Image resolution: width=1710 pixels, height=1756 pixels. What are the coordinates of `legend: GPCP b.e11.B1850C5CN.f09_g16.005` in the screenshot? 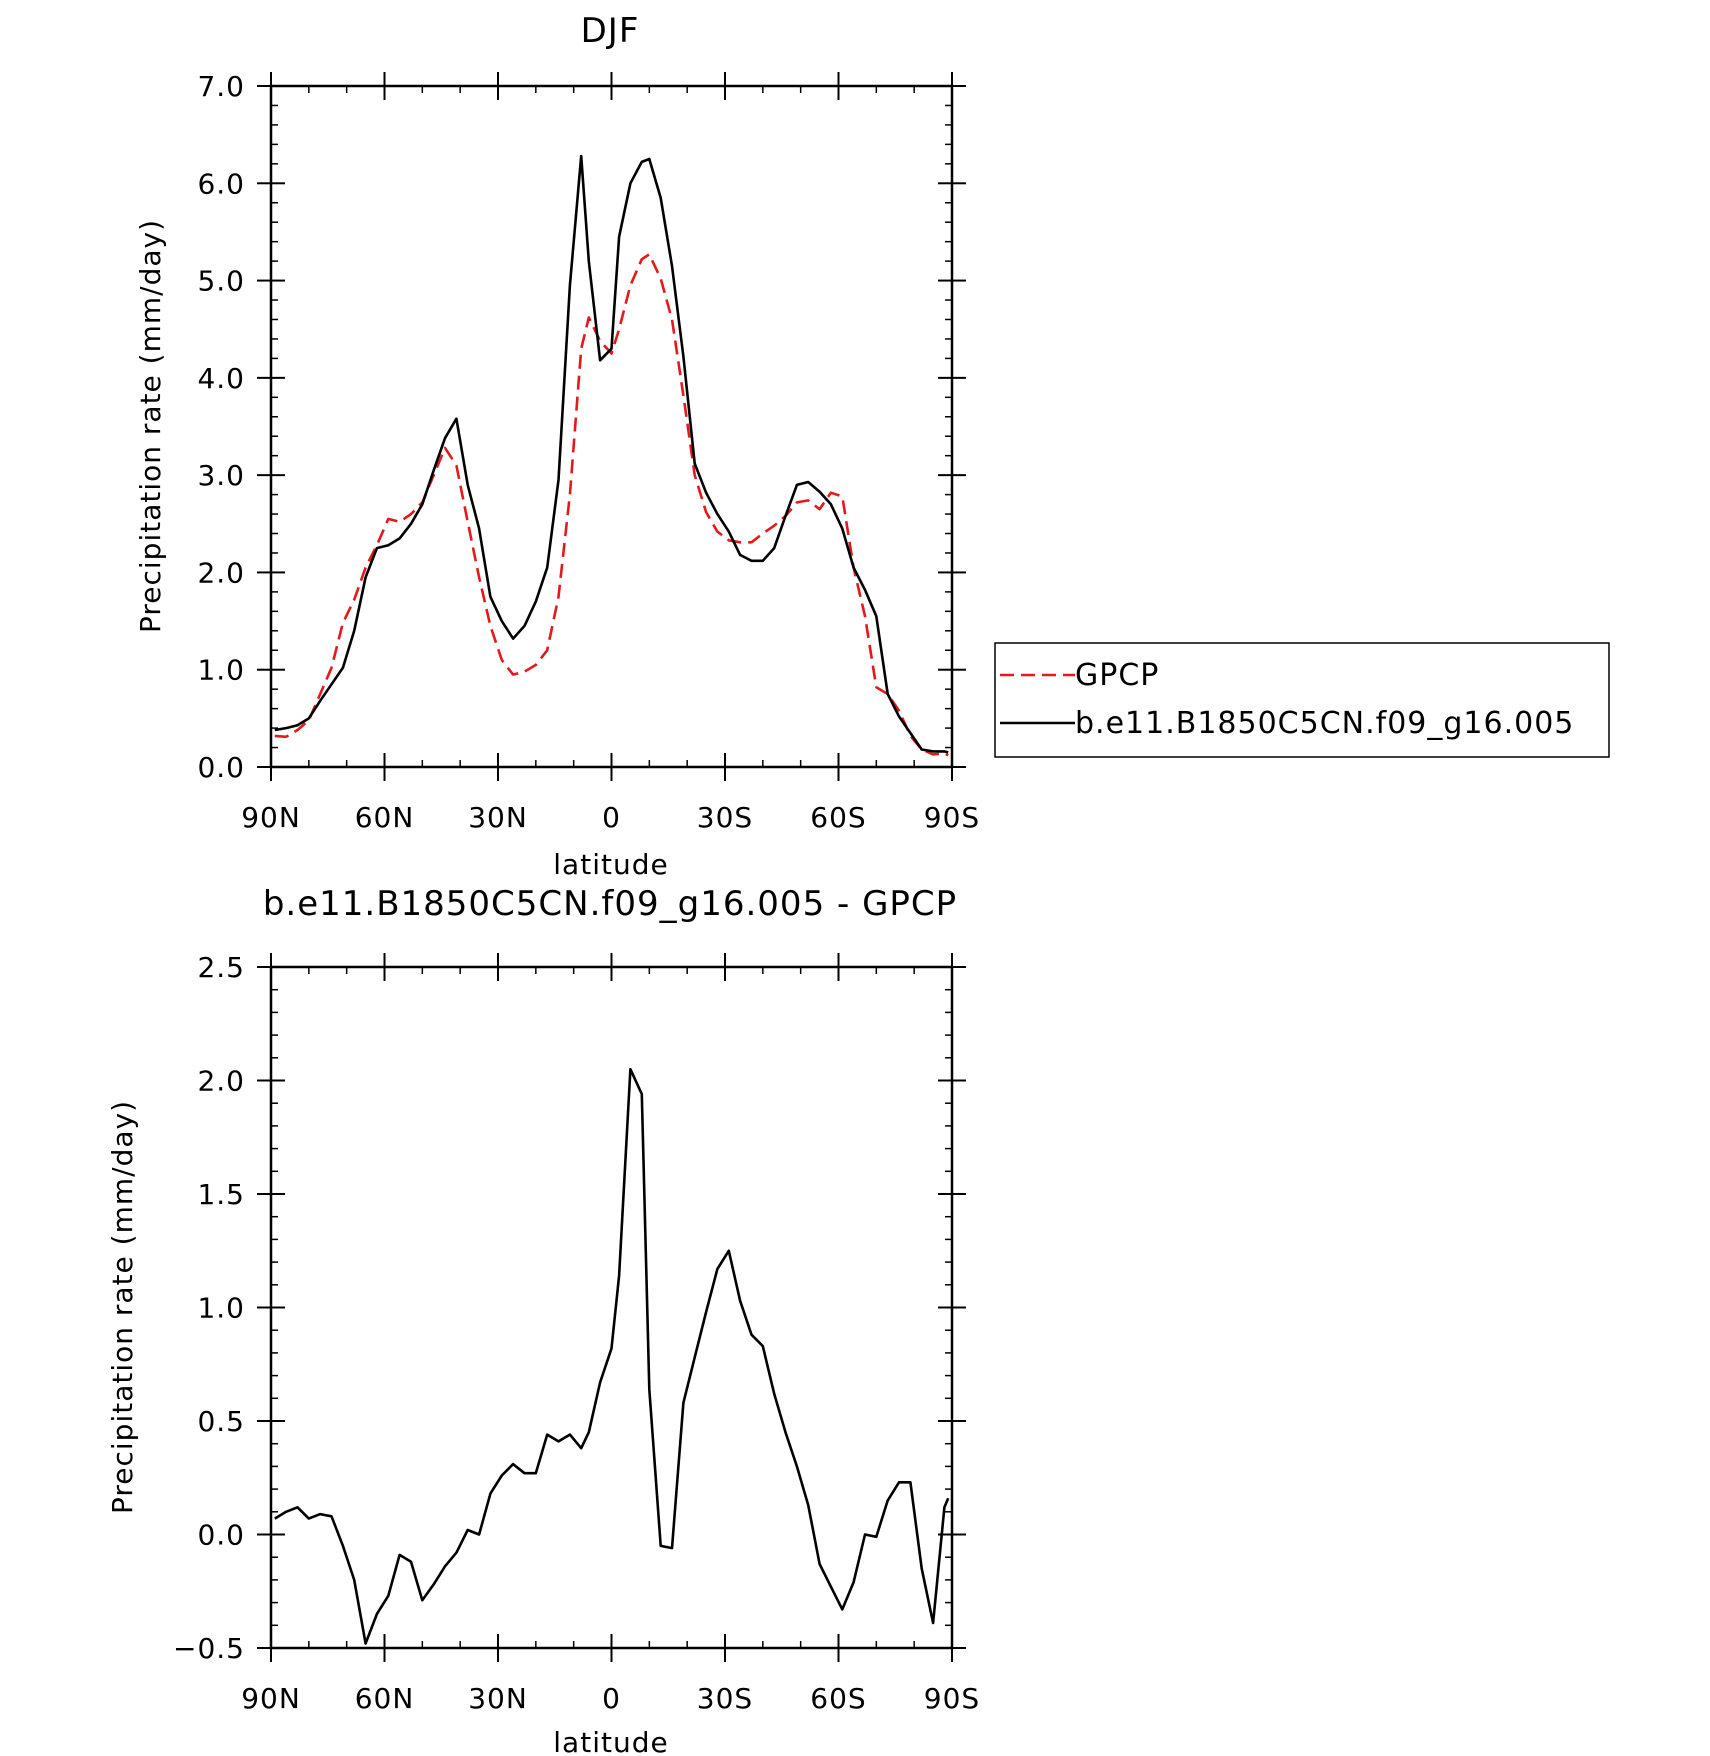 It's located at (1302, 700).